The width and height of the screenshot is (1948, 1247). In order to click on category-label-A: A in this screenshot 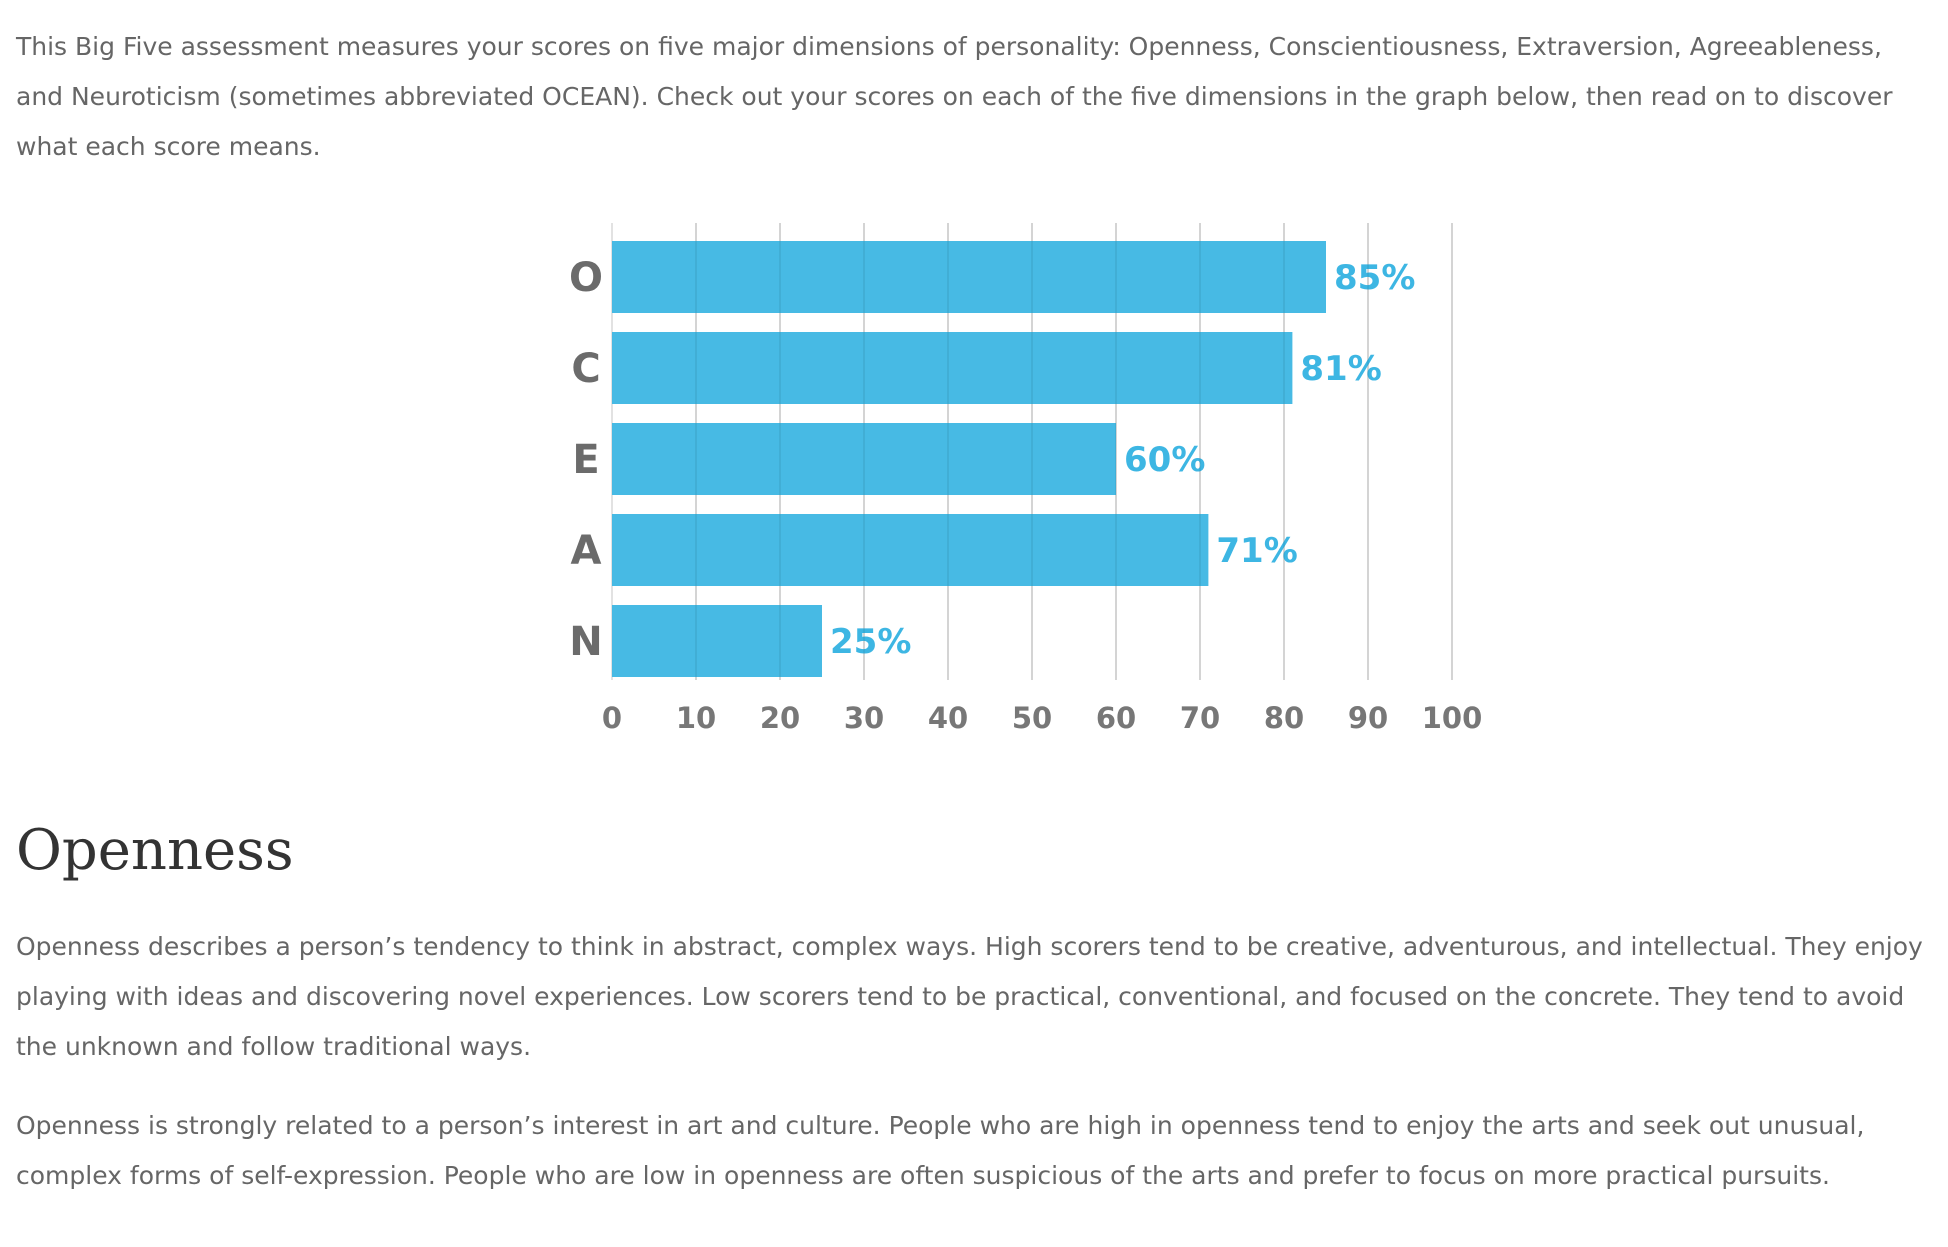, I will do `click(586, 551)`.